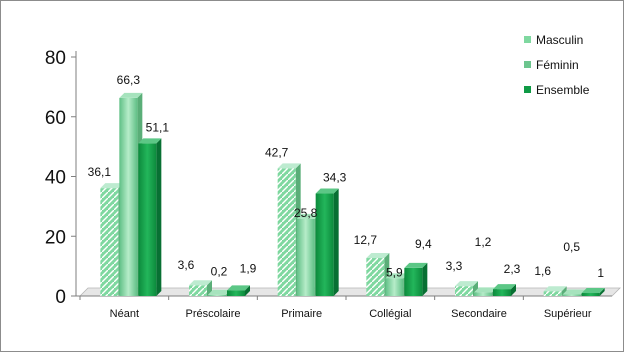  Describe the element at coordinates (55, 118) in the screenshot. I see `y-tick-label: 60` at that location.